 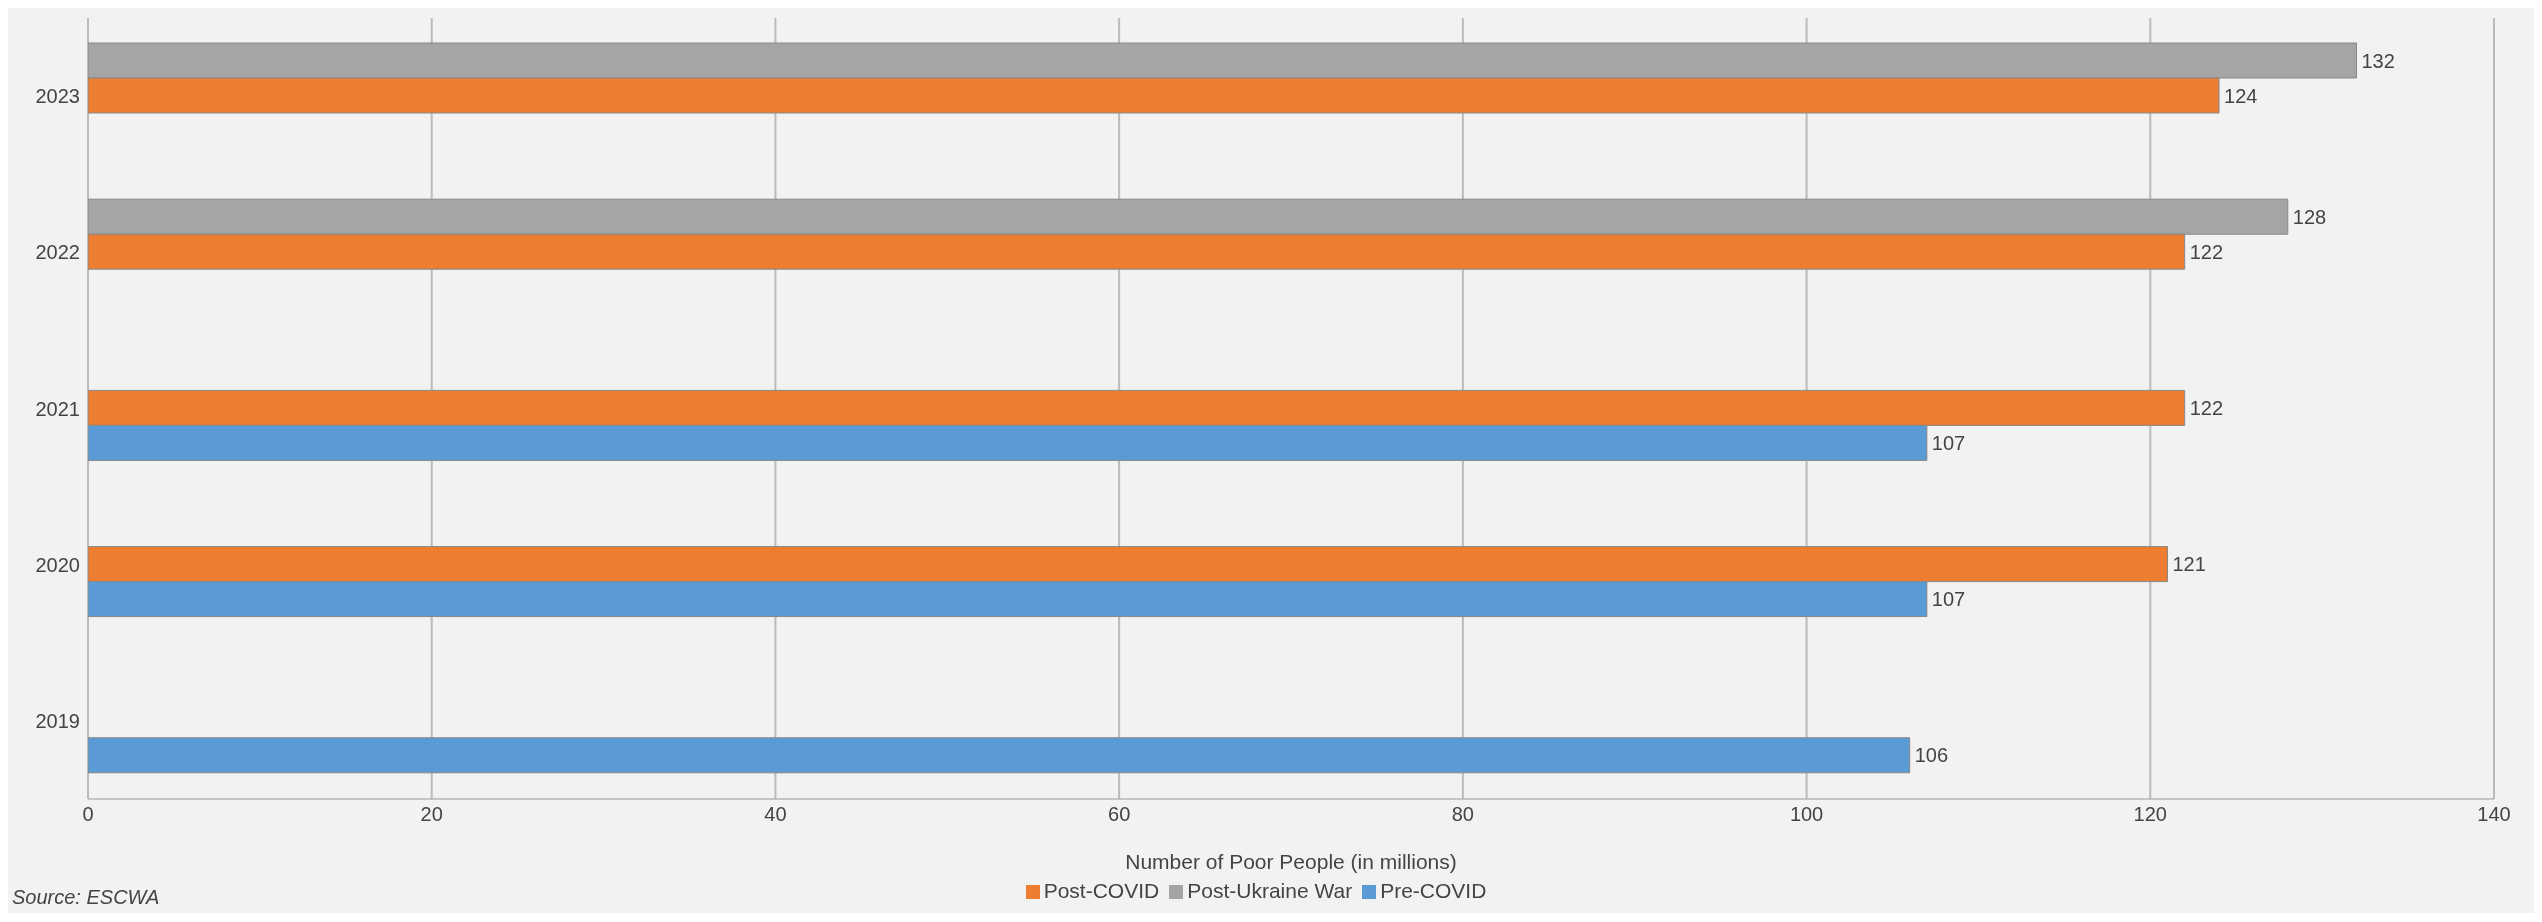 I want to click on data-label: 124, so click(x=2241, y=95).